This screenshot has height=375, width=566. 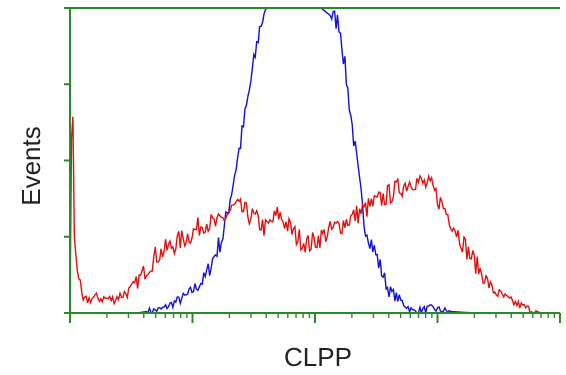 I want to click on y-axis-label: Events, so click(x=31, y=166).